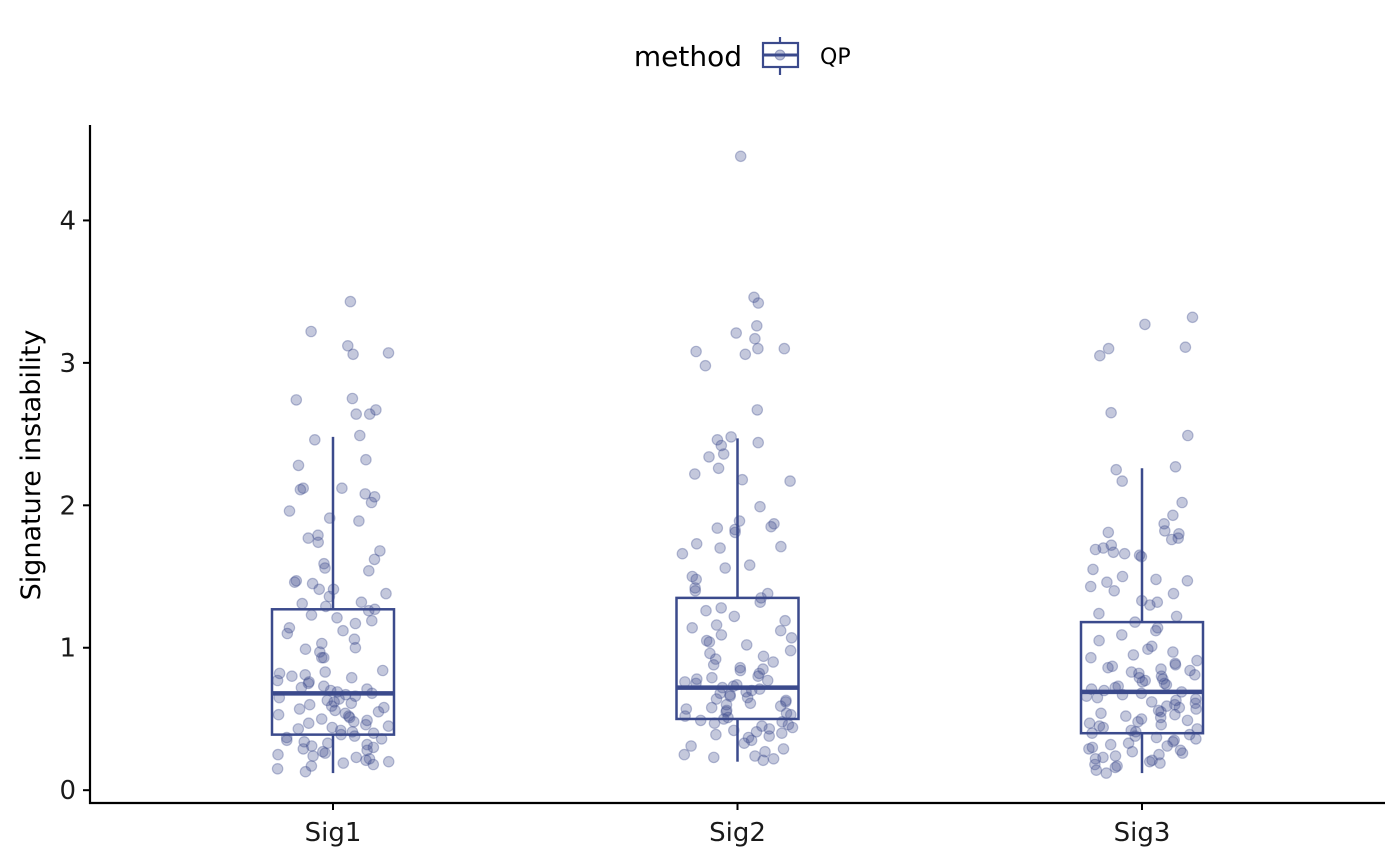 This screenshot has width=1400, height=866. What do you see at coordinates (333, 672) in the screenshot?
I see `box-sig1` at bounding box center [333, 672].